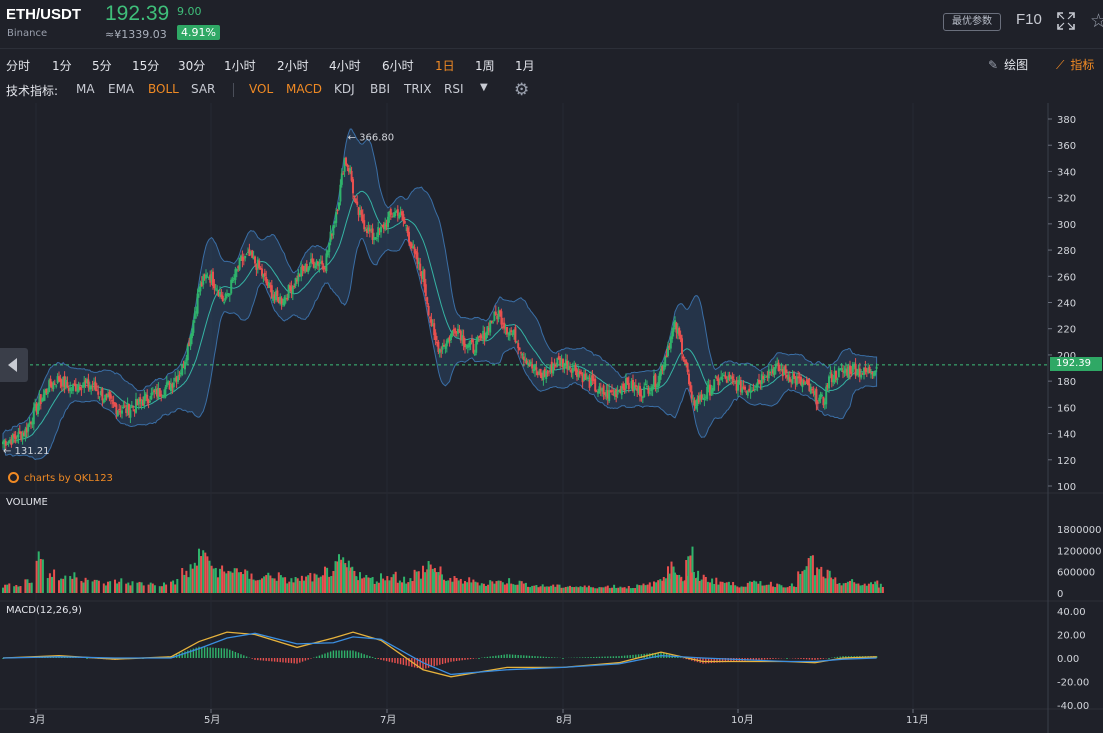  Describe the element at coordinates (1075, 64) in the screenshot. I see `indicator-button: ⟋ 指标` at that location.